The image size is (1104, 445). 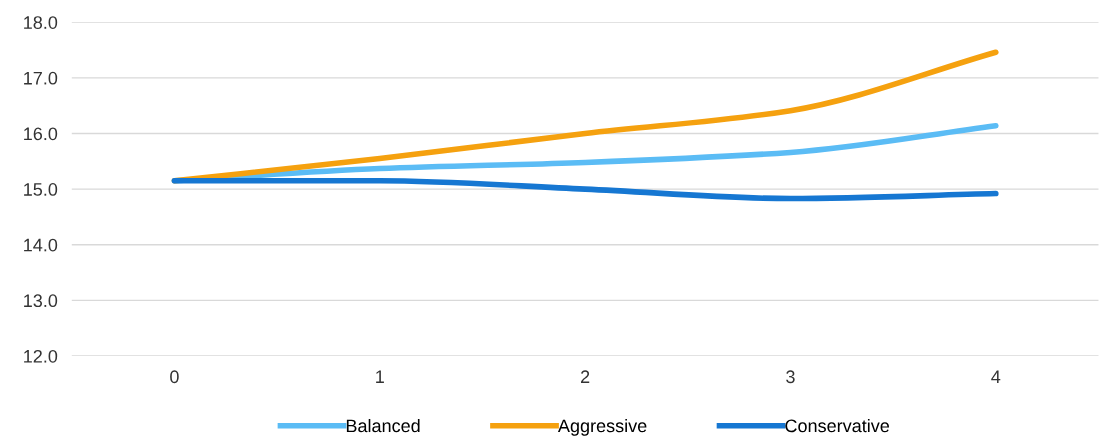 I want to click on x-tick-label: 1, so click(x=380, y=376).